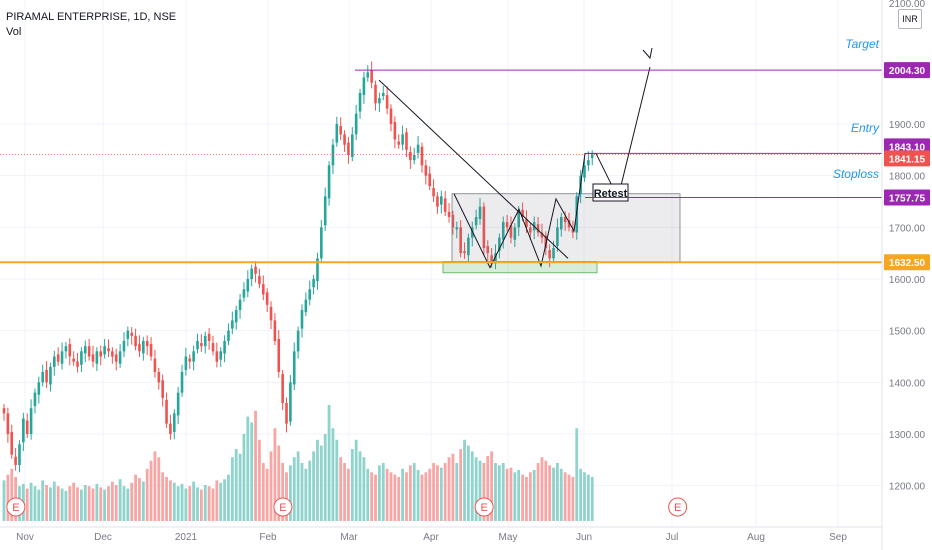  What do you see at coordinates (584, 537) in the screenshot?
I see `x-tick-label: Jun` at bounding box center [584, 537].